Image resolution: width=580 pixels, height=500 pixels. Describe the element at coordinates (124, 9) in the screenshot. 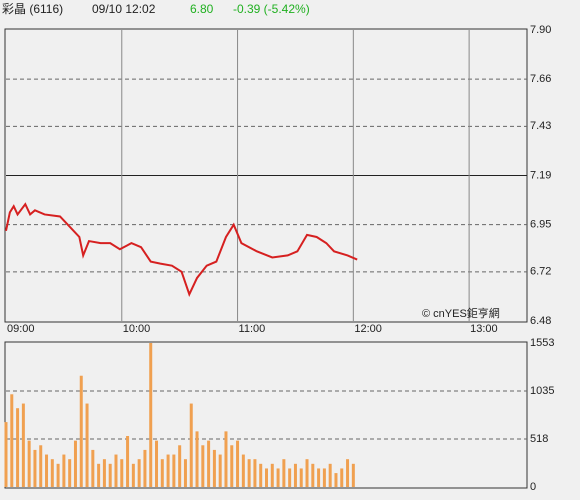

I see `time: 09/10 12:02` at that location.